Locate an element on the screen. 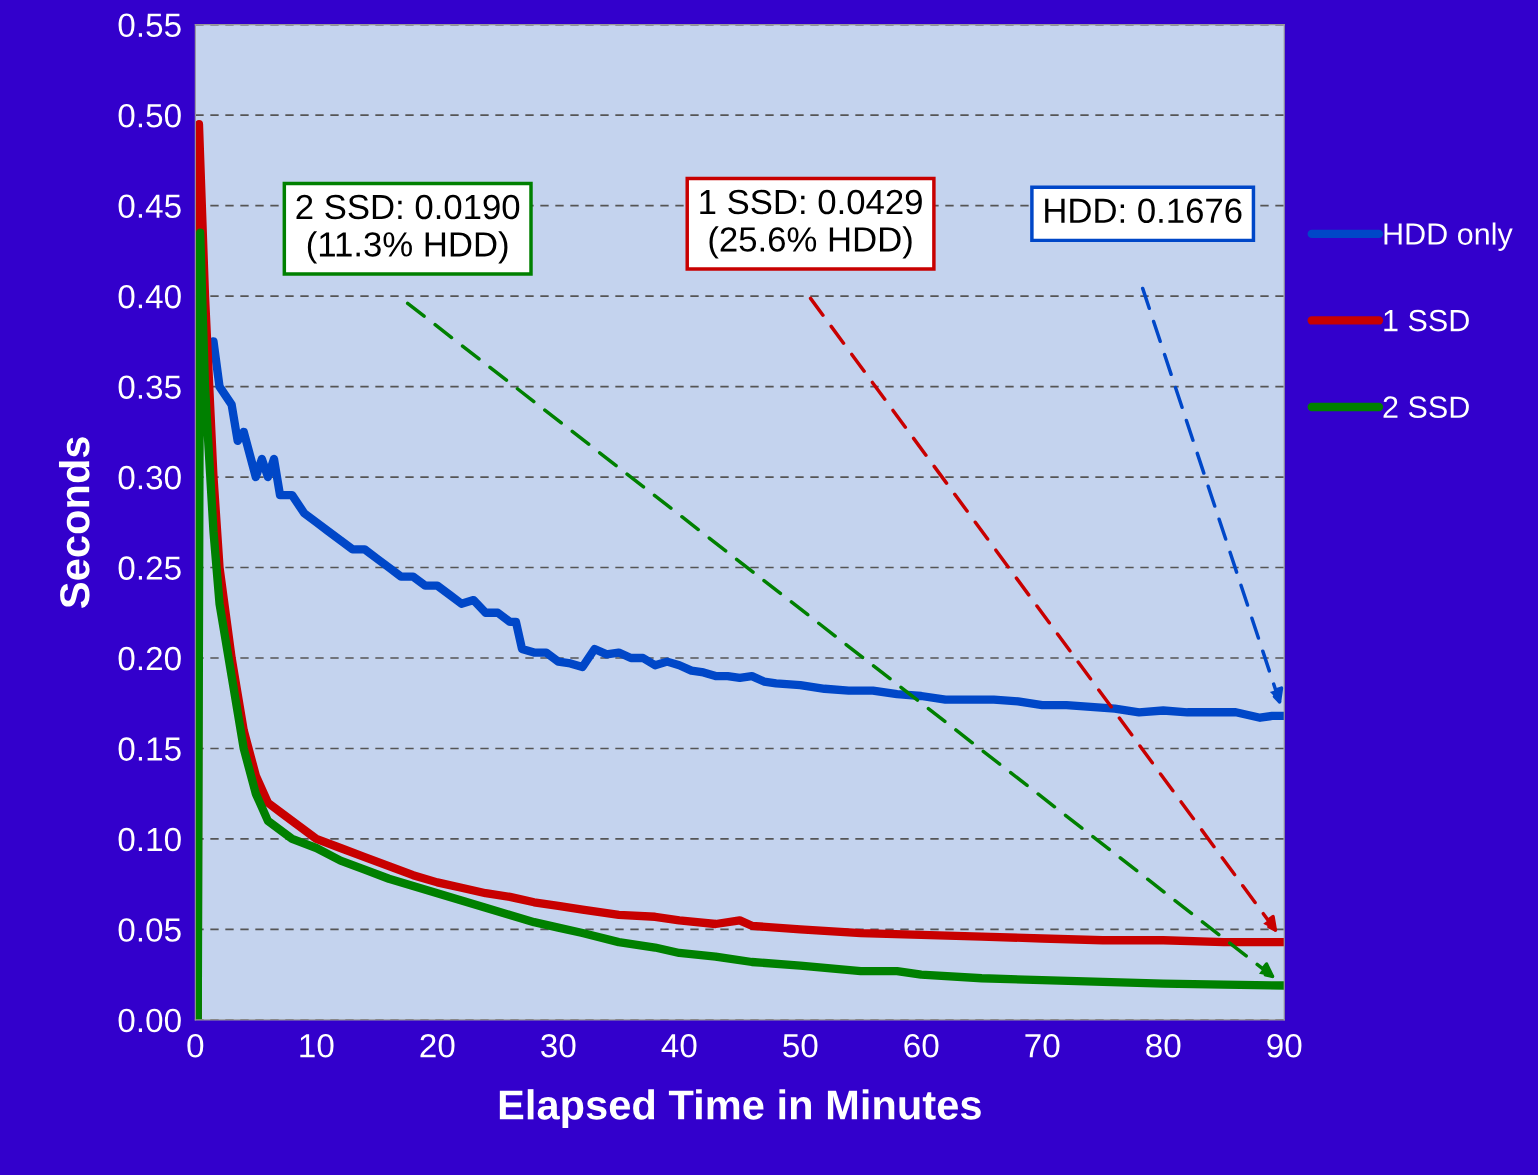  x-tick-label: 20 is located at coordinates (437, 1045).